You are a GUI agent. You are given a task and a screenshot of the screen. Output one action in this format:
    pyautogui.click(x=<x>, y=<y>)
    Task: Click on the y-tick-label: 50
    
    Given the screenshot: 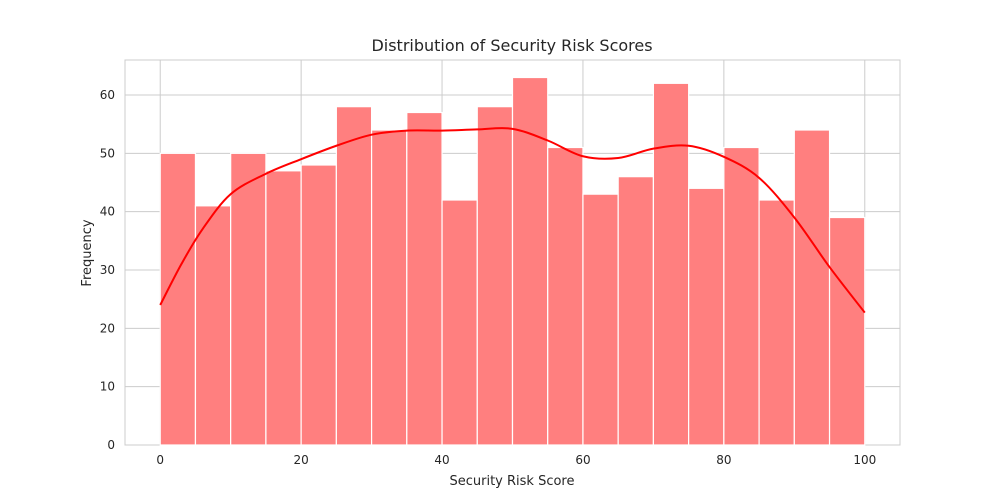 What is the action you would take?
    pyautogui.click(x=107, y=153)
    